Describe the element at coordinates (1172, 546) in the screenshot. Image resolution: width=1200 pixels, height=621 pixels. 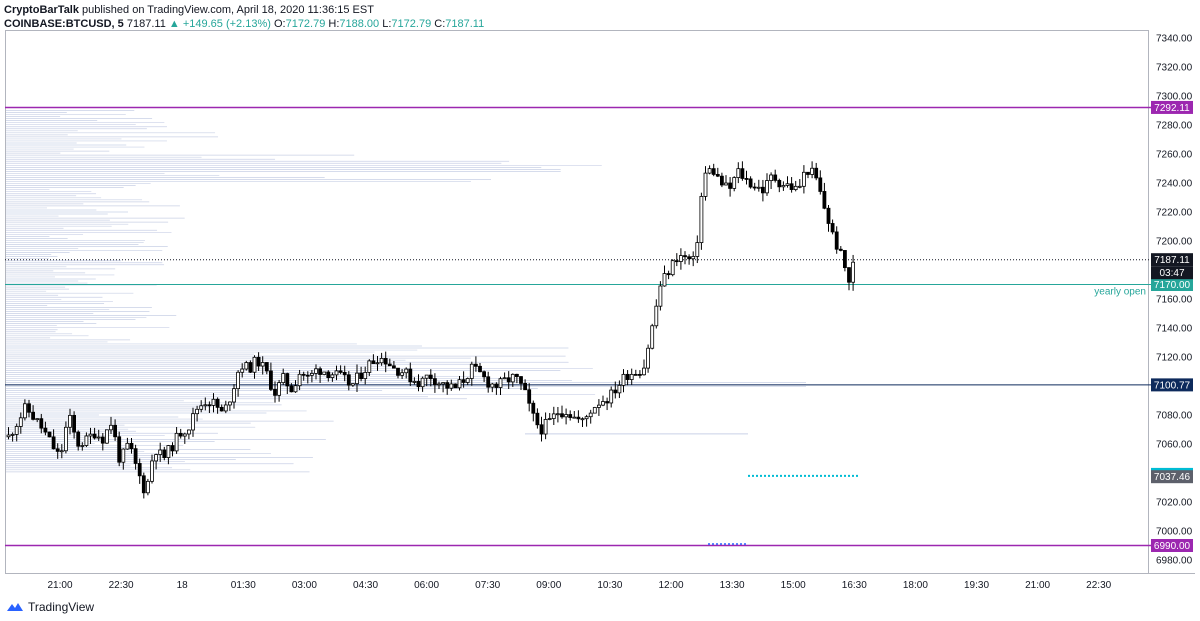
I see `level-price-tag: 6990.00` at that location.